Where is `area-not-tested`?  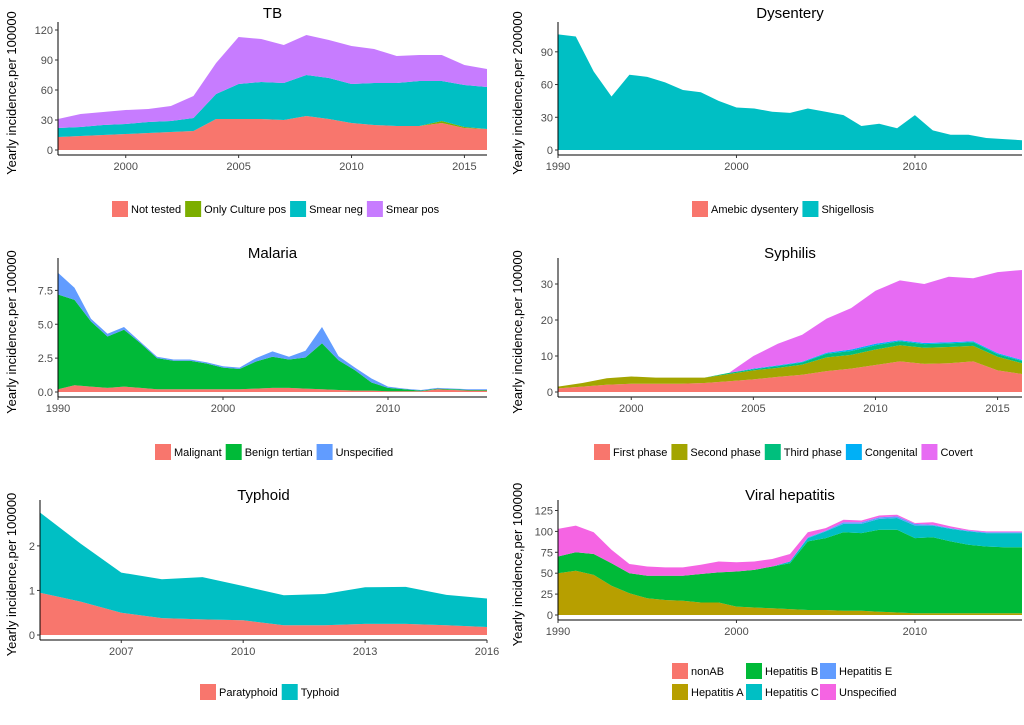
area-not-tested is located at coordinates (272, 133).